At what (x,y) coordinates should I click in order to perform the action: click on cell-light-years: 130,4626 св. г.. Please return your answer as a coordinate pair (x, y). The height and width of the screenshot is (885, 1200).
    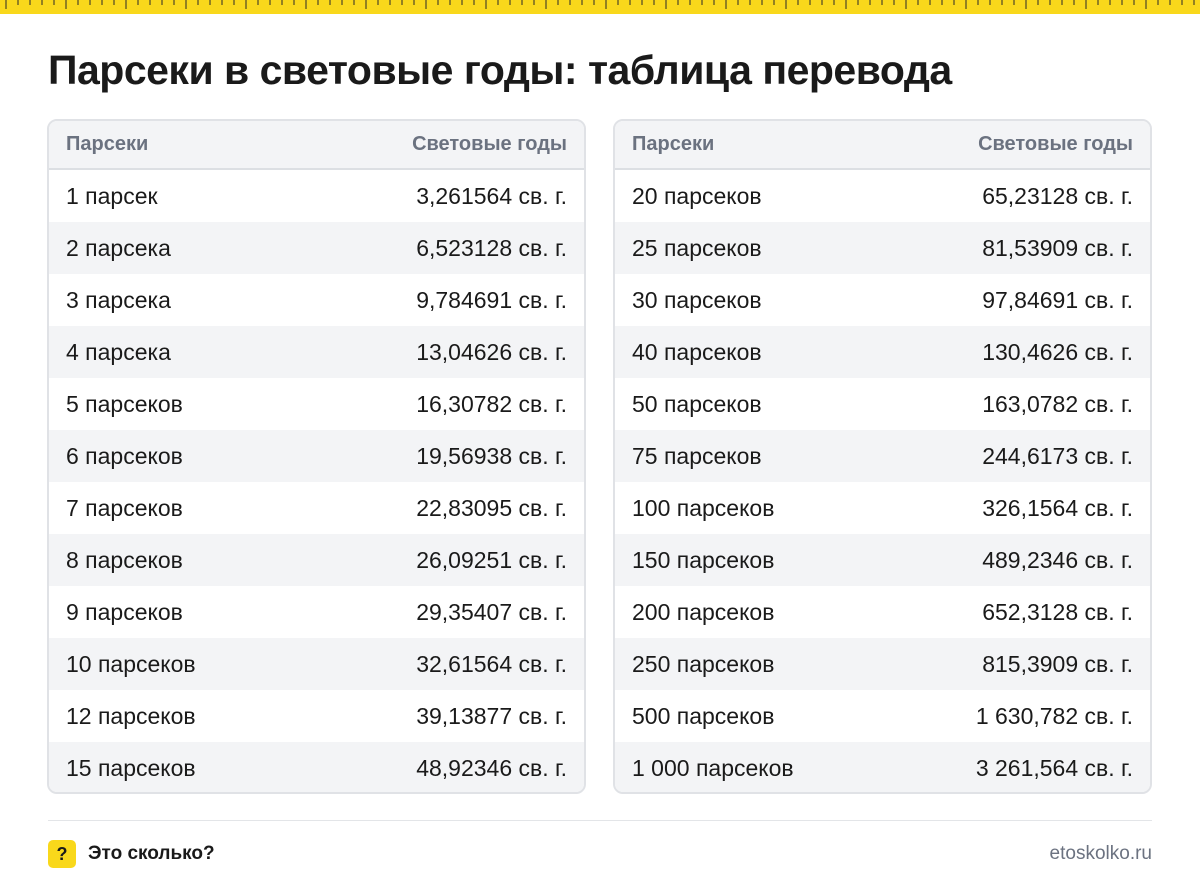
    Looking at the image, I should click on (1057, 351).